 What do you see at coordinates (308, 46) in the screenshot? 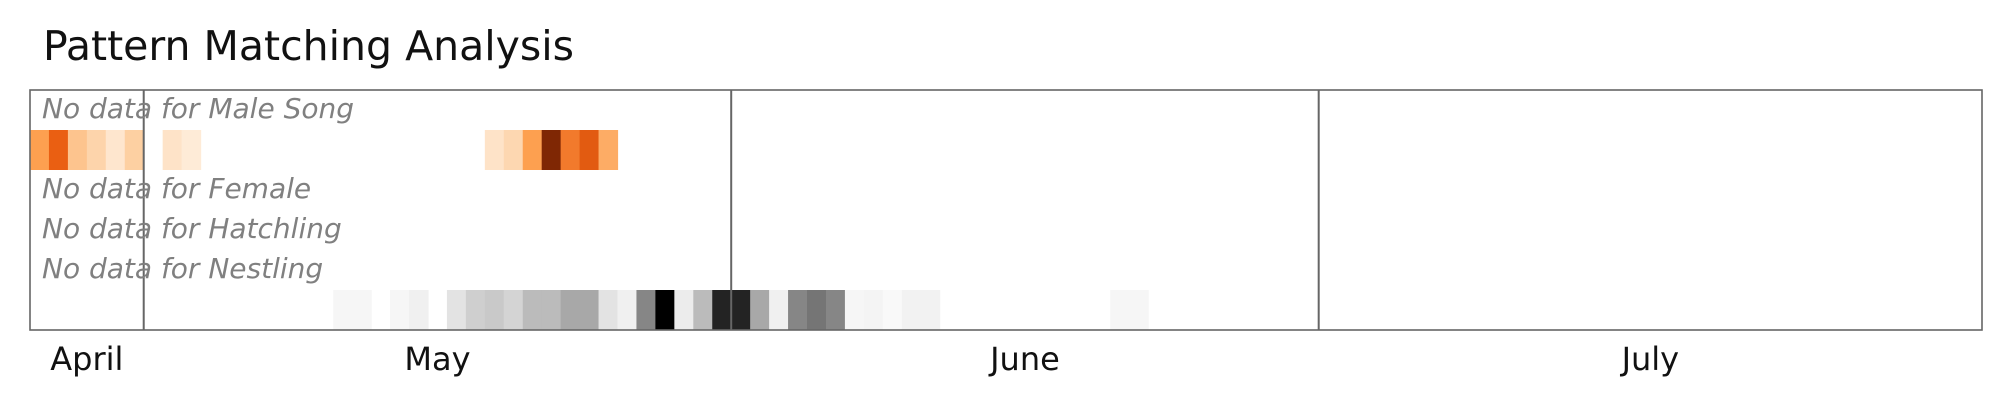
I see `chart-title: Pattern Matching Analysis` at bounding box center [308, 46].